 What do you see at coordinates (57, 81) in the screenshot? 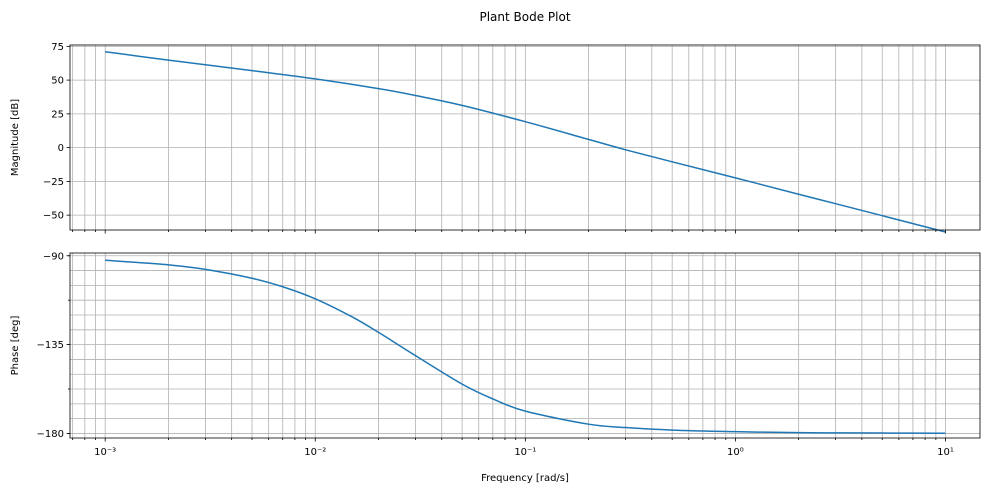
I see `magnitude-ytick-label: 50` at bounding box center [57, 81].